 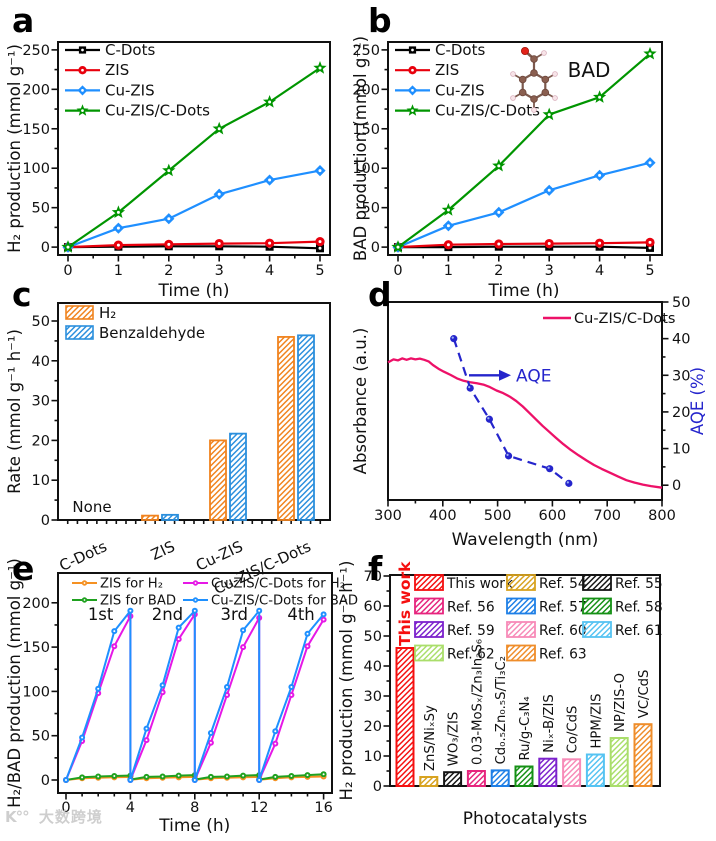 I want to click on svg-text: Ref. 56, so click(x=471, y=608).